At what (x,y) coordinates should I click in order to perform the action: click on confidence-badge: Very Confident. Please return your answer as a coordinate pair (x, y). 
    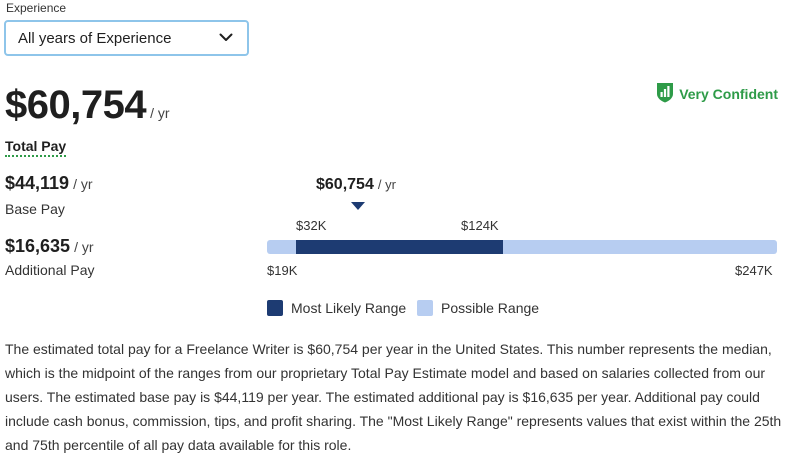
    Looking at the image, I should click on (717, 94).